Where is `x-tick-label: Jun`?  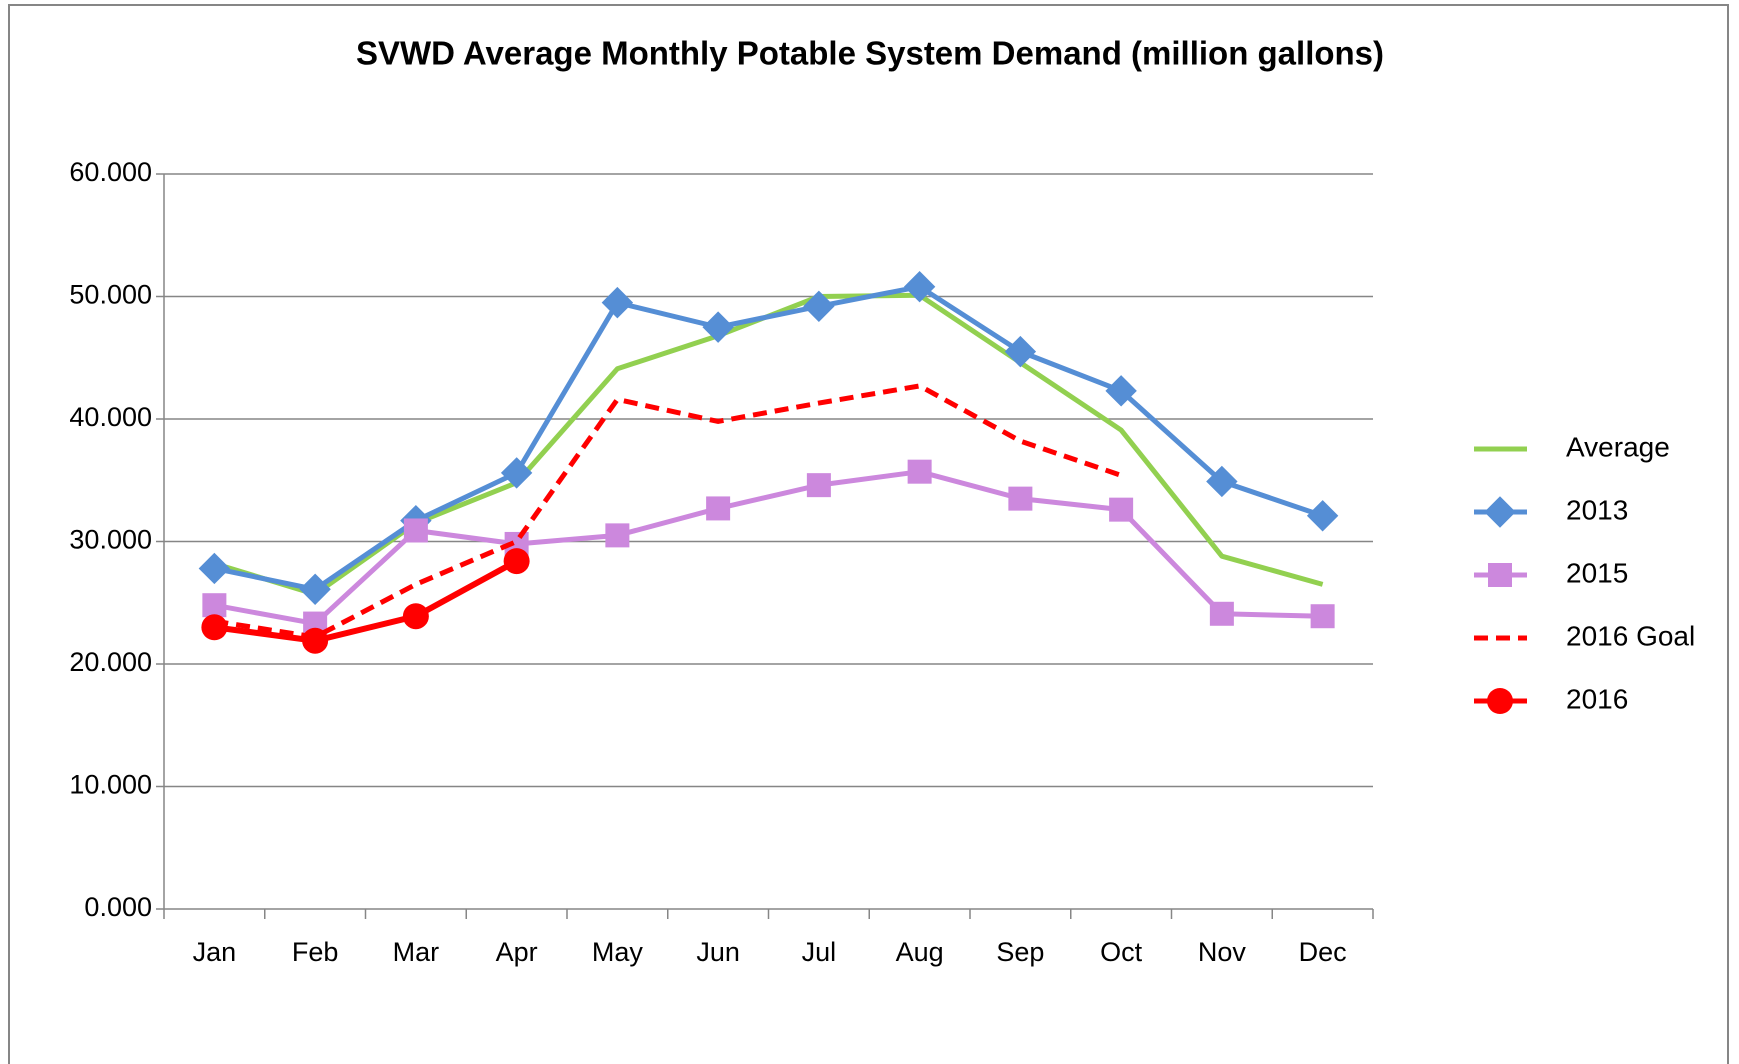 x-tick-label: Jun is located at coordinates (718, 952).